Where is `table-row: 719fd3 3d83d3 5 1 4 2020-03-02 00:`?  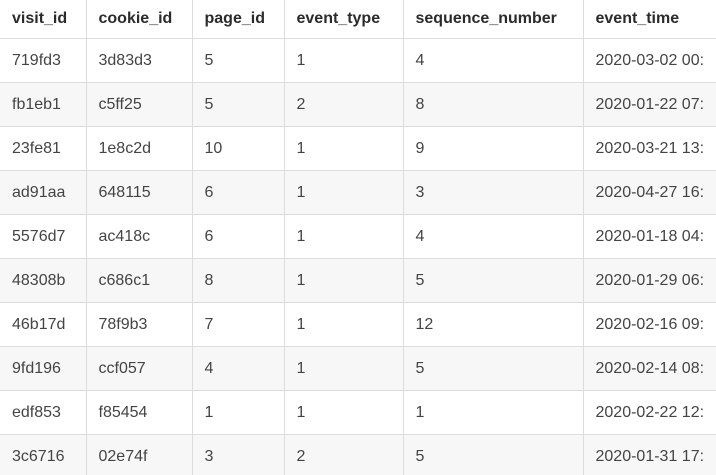 table-row: 719fd3 3d83d3 5 1 4 2020-03-02 00: is located at coordinates (358, 60).